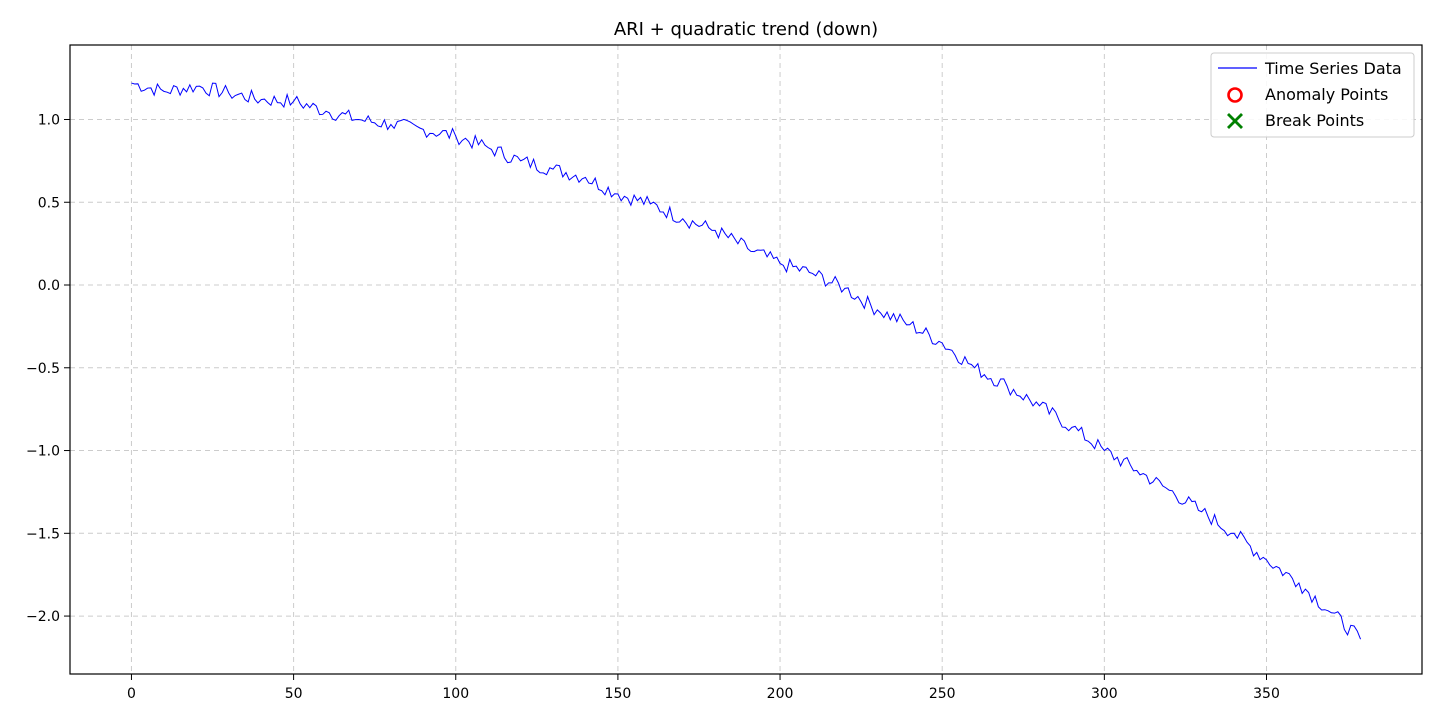 The height and width of the screenshot is (720, 1440). I want to click on y-tick-label: 1.0, so click(49, 120).